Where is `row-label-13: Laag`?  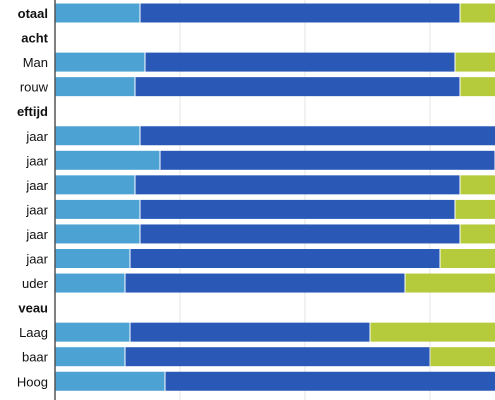 row-label-13: Laag is located at coordinates (33, 332).